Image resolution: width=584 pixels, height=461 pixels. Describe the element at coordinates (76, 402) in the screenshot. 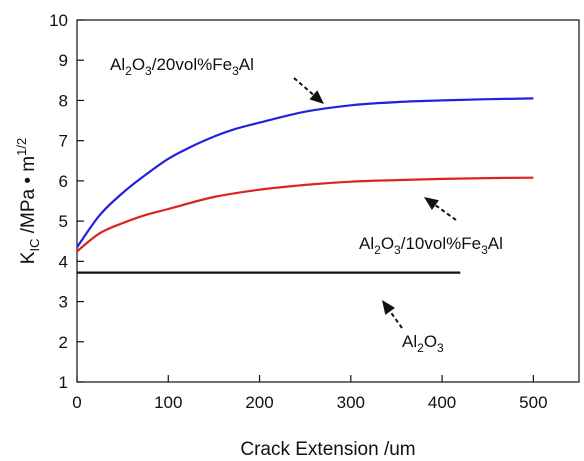

I see `x-tick-label: 0` at that location.